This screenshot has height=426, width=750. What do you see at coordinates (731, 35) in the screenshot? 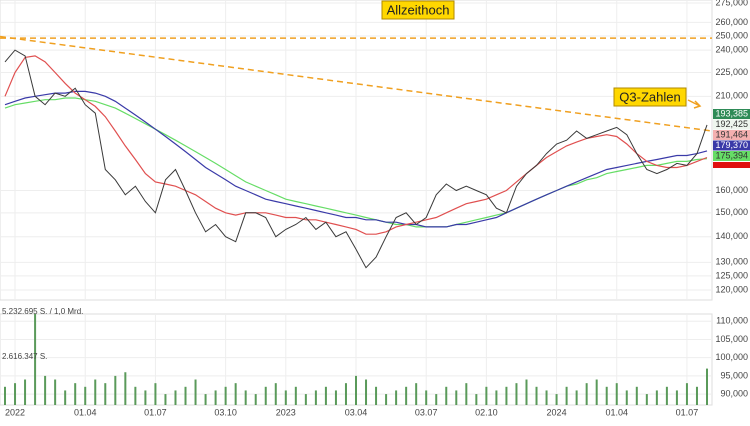
I see `y-tick-label: 250,000` at bounding box center [731, 35].